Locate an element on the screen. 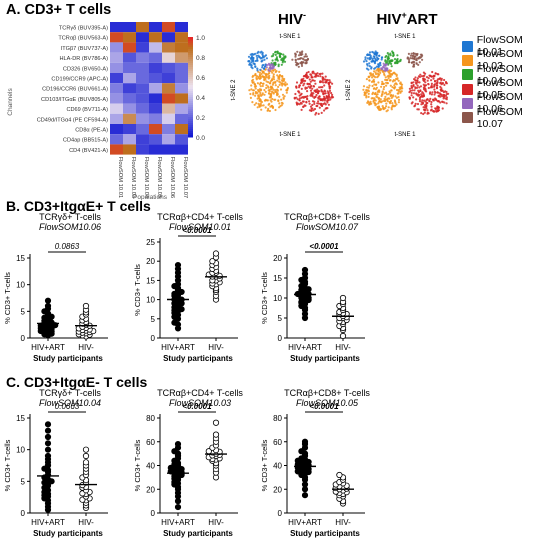 Image resolution: width=550 pixels, height=556 pixels. population-label: FlowSOM 10.01 is located at coordinates (120, 178).